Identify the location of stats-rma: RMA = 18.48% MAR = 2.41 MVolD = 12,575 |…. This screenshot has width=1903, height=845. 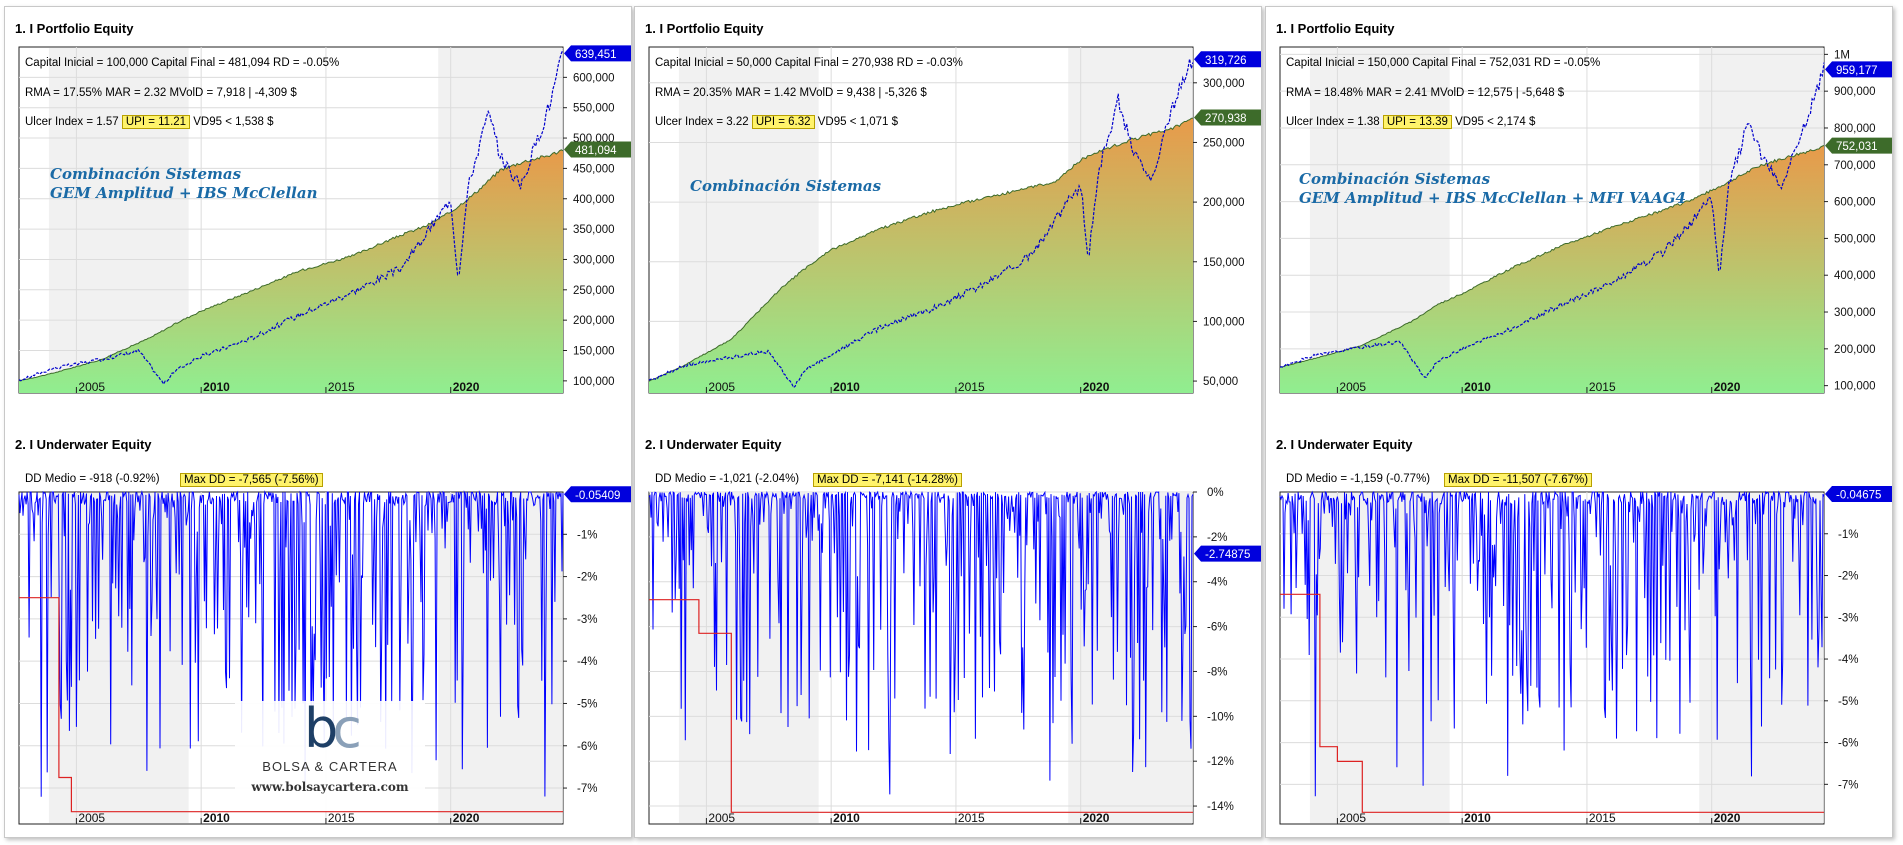
(1425, 93).